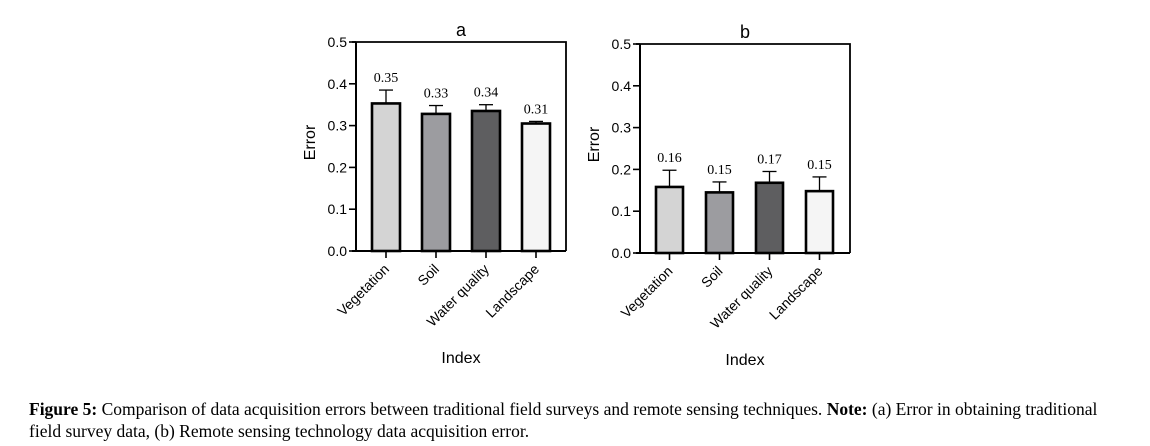 The width and height of the screenshot is (1150, 446). Describe the element at coordinates (461, 30) in the screenshot. I see `panel-title: a` at that location.